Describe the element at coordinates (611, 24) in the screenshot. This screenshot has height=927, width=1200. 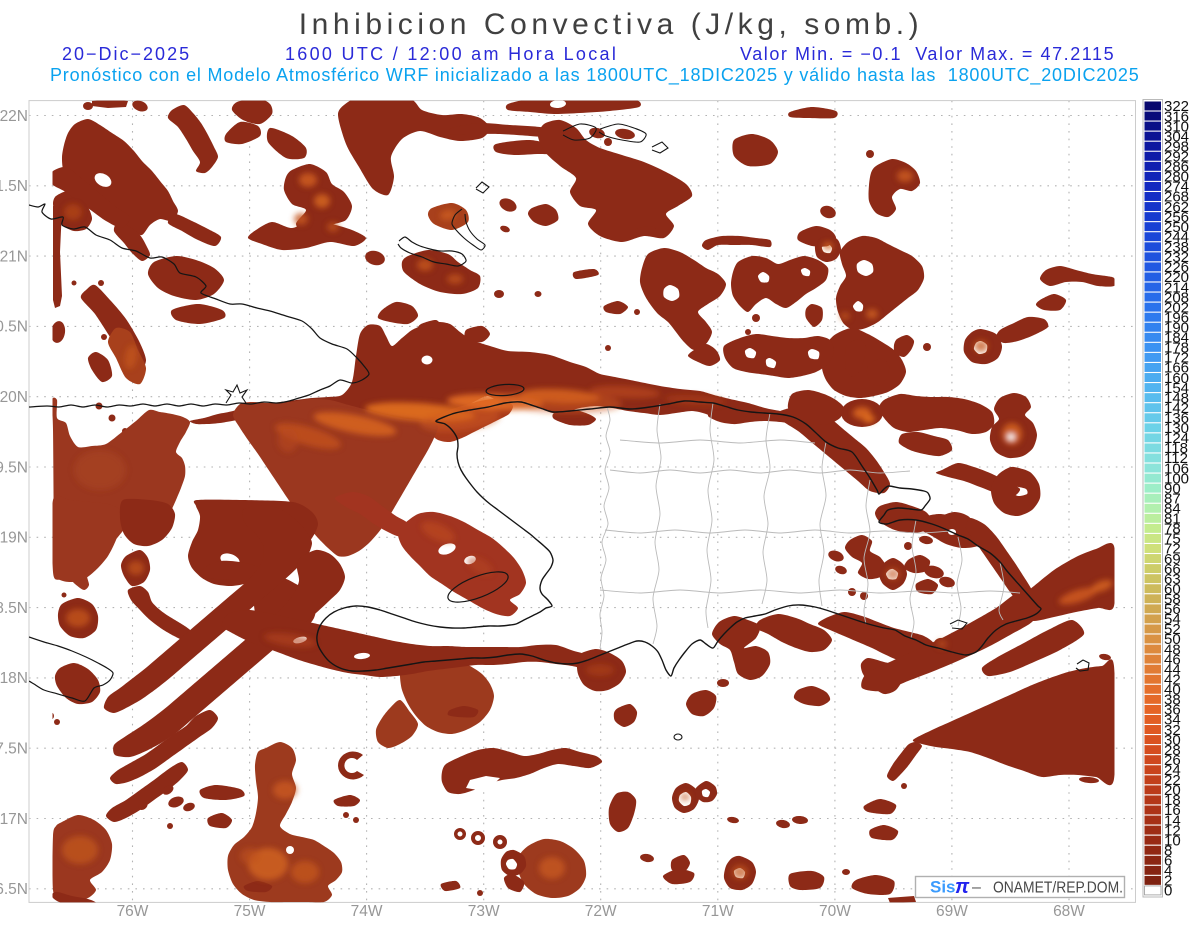
I see `svg-text:Inhibicion Convectiva (J/kg, s: Inhibicion Convectiva (J/kg, somb.)` at that location.